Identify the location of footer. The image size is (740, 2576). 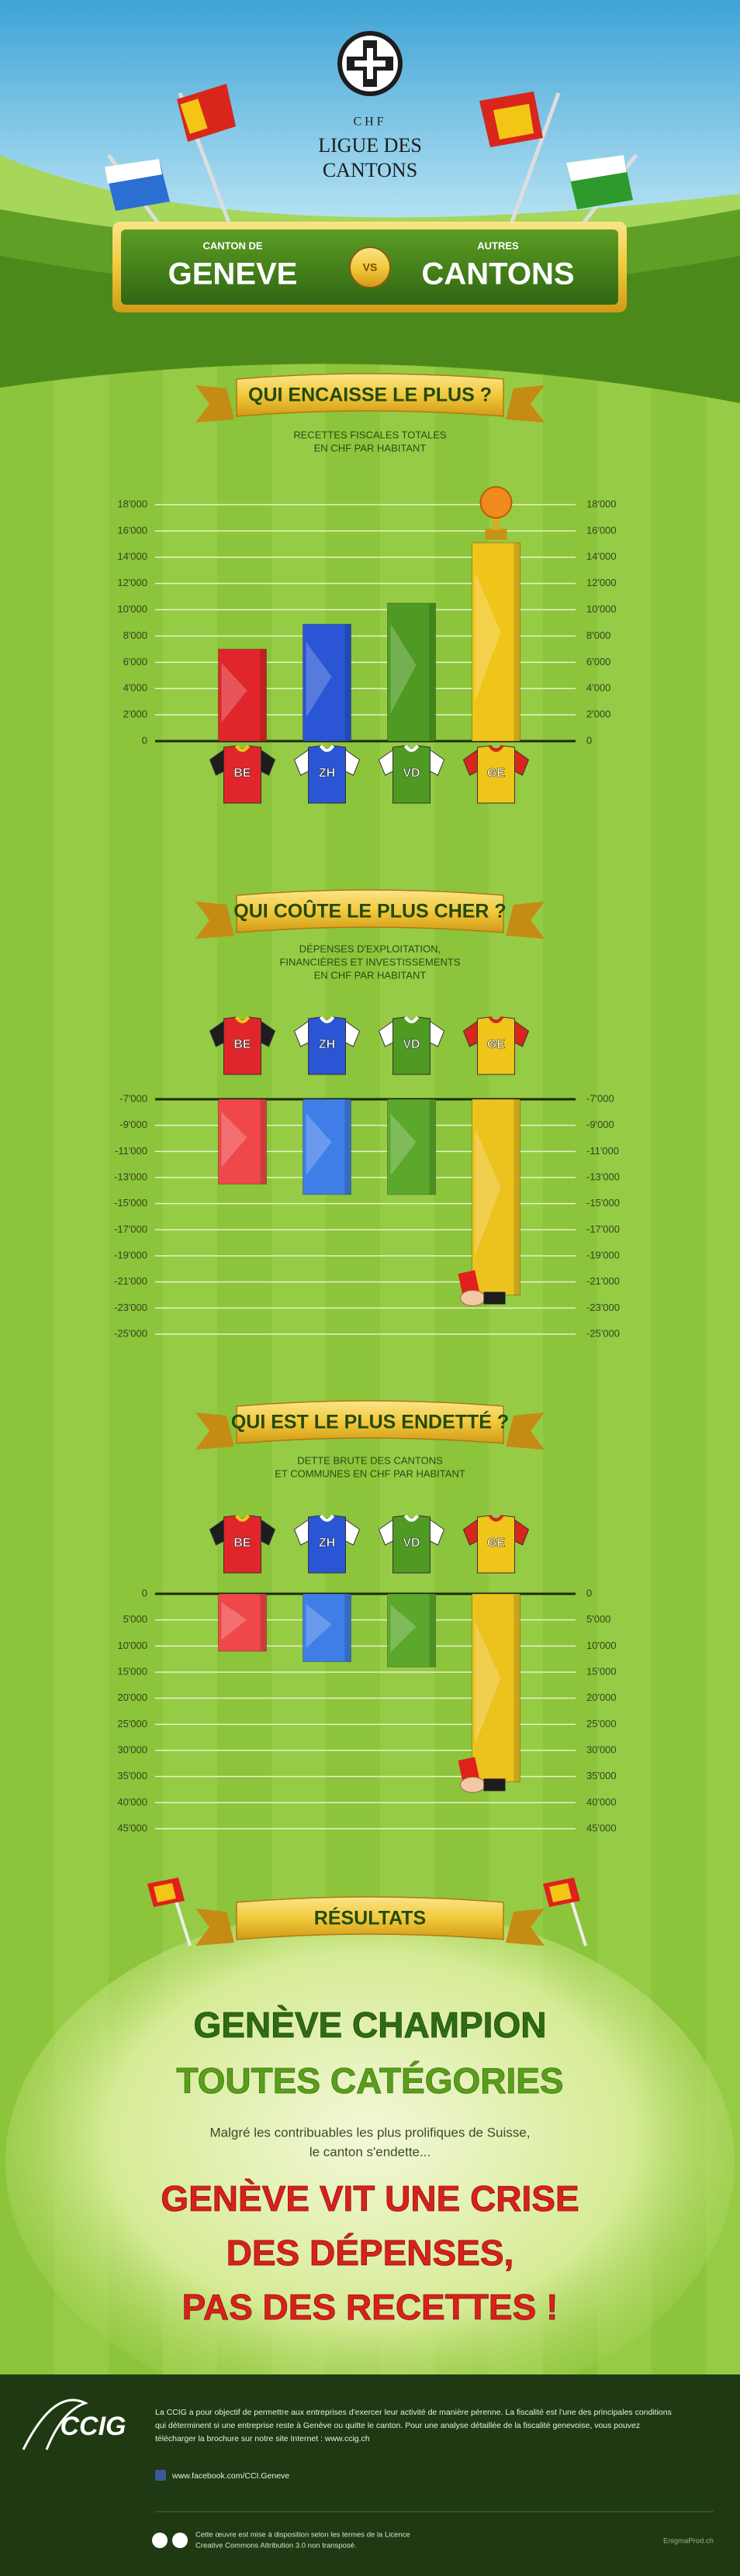
(370, 2475).